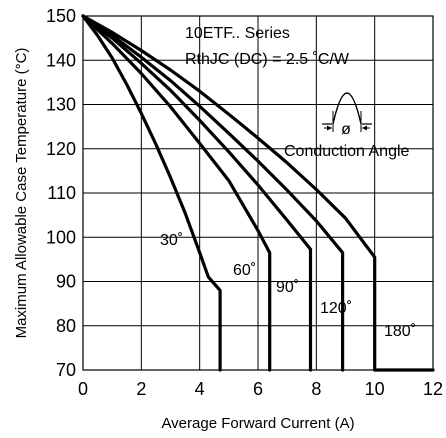  Describe the element at coordinates (61, 149) in the screenshot. I see `y-tick-label: 120` at that location.